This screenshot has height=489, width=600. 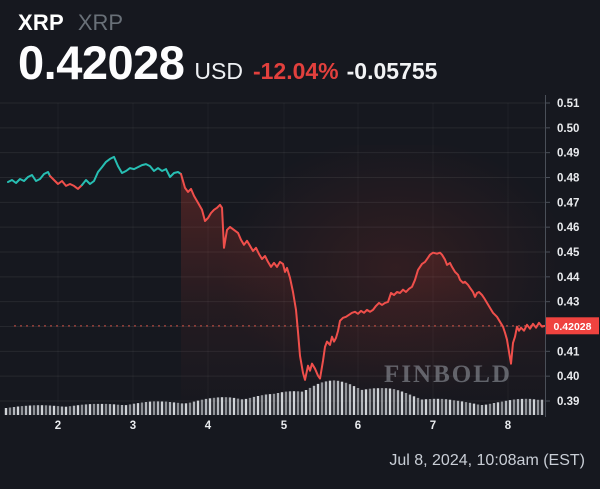 I want to click on price-row: 0.42028 USD -12.04% -0.05755, so click(x=227, y=62).